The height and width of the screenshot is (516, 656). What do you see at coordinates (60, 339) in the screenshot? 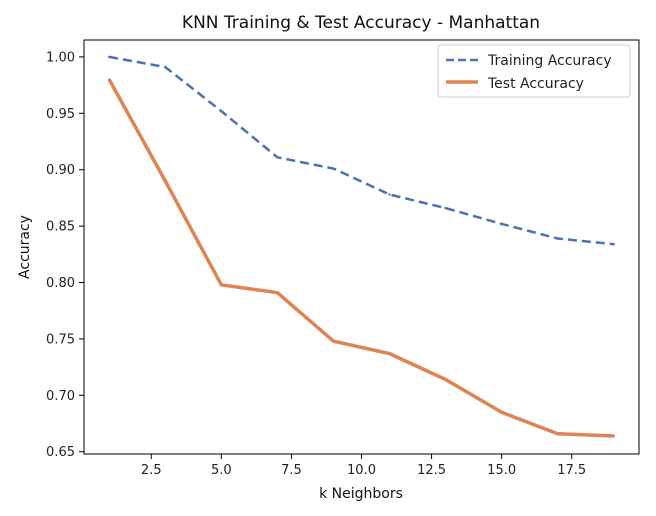
I see `y-tick-label: 0.75` at bounding box center [60, 339].